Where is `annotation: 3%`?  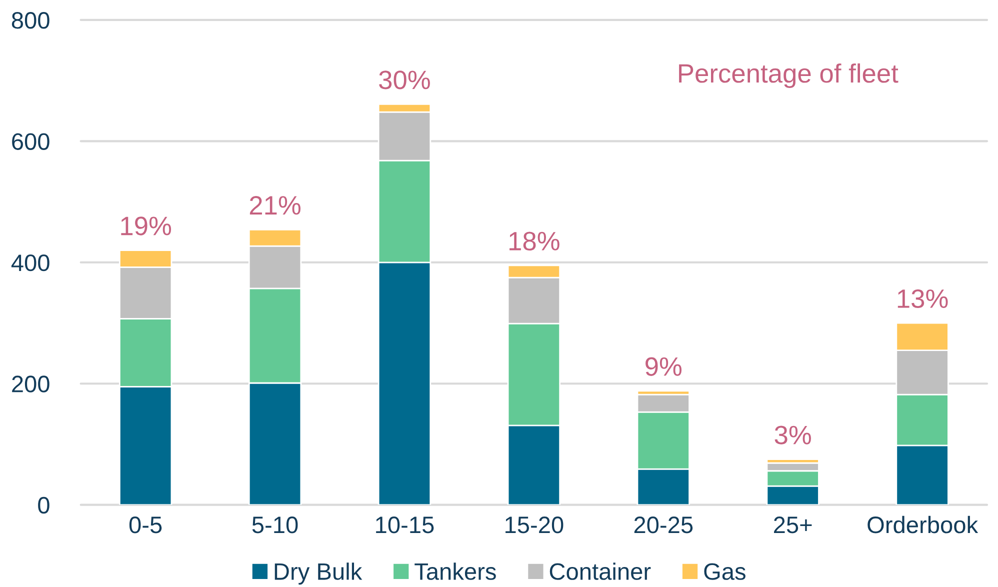
annotation: 3% is located at coordinates (792, 435).